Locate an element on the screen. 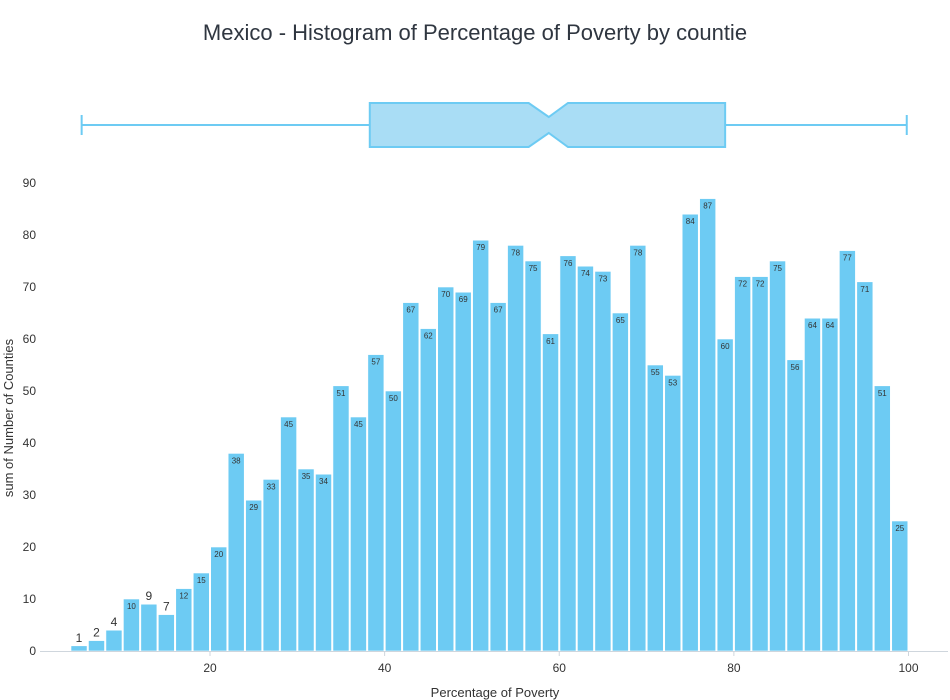  bar-value-label: 79 is located at coordinates (480, 247).